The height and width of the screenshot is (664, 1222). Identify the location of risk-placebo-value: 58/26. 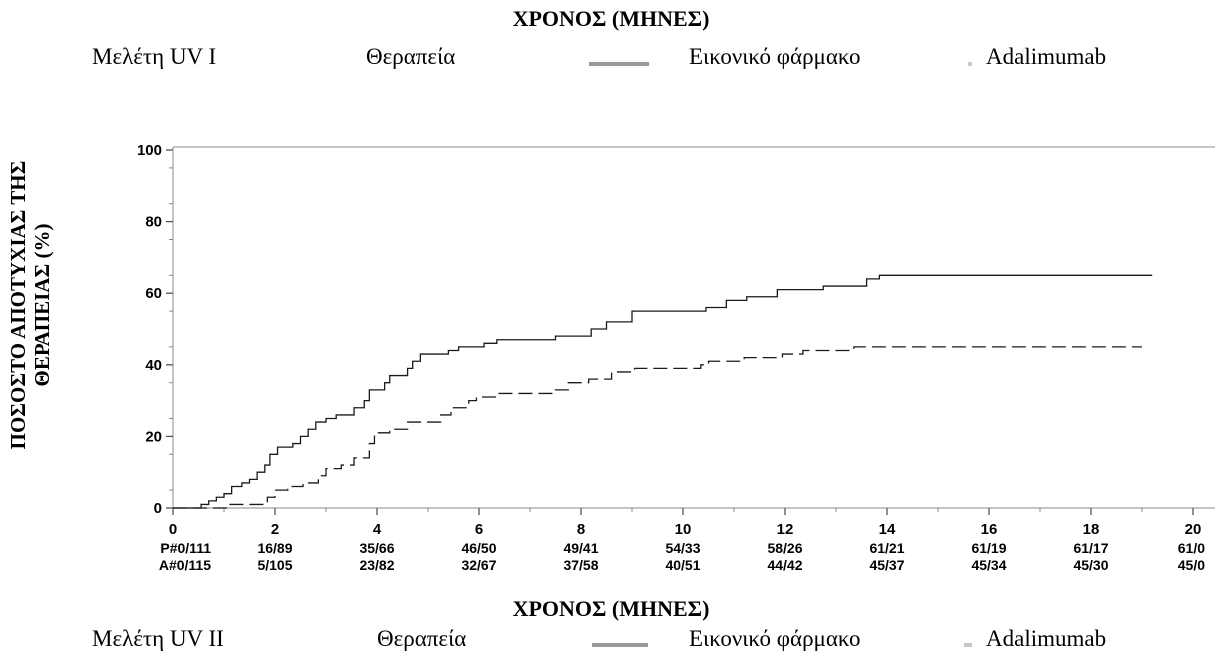
(784, 548).